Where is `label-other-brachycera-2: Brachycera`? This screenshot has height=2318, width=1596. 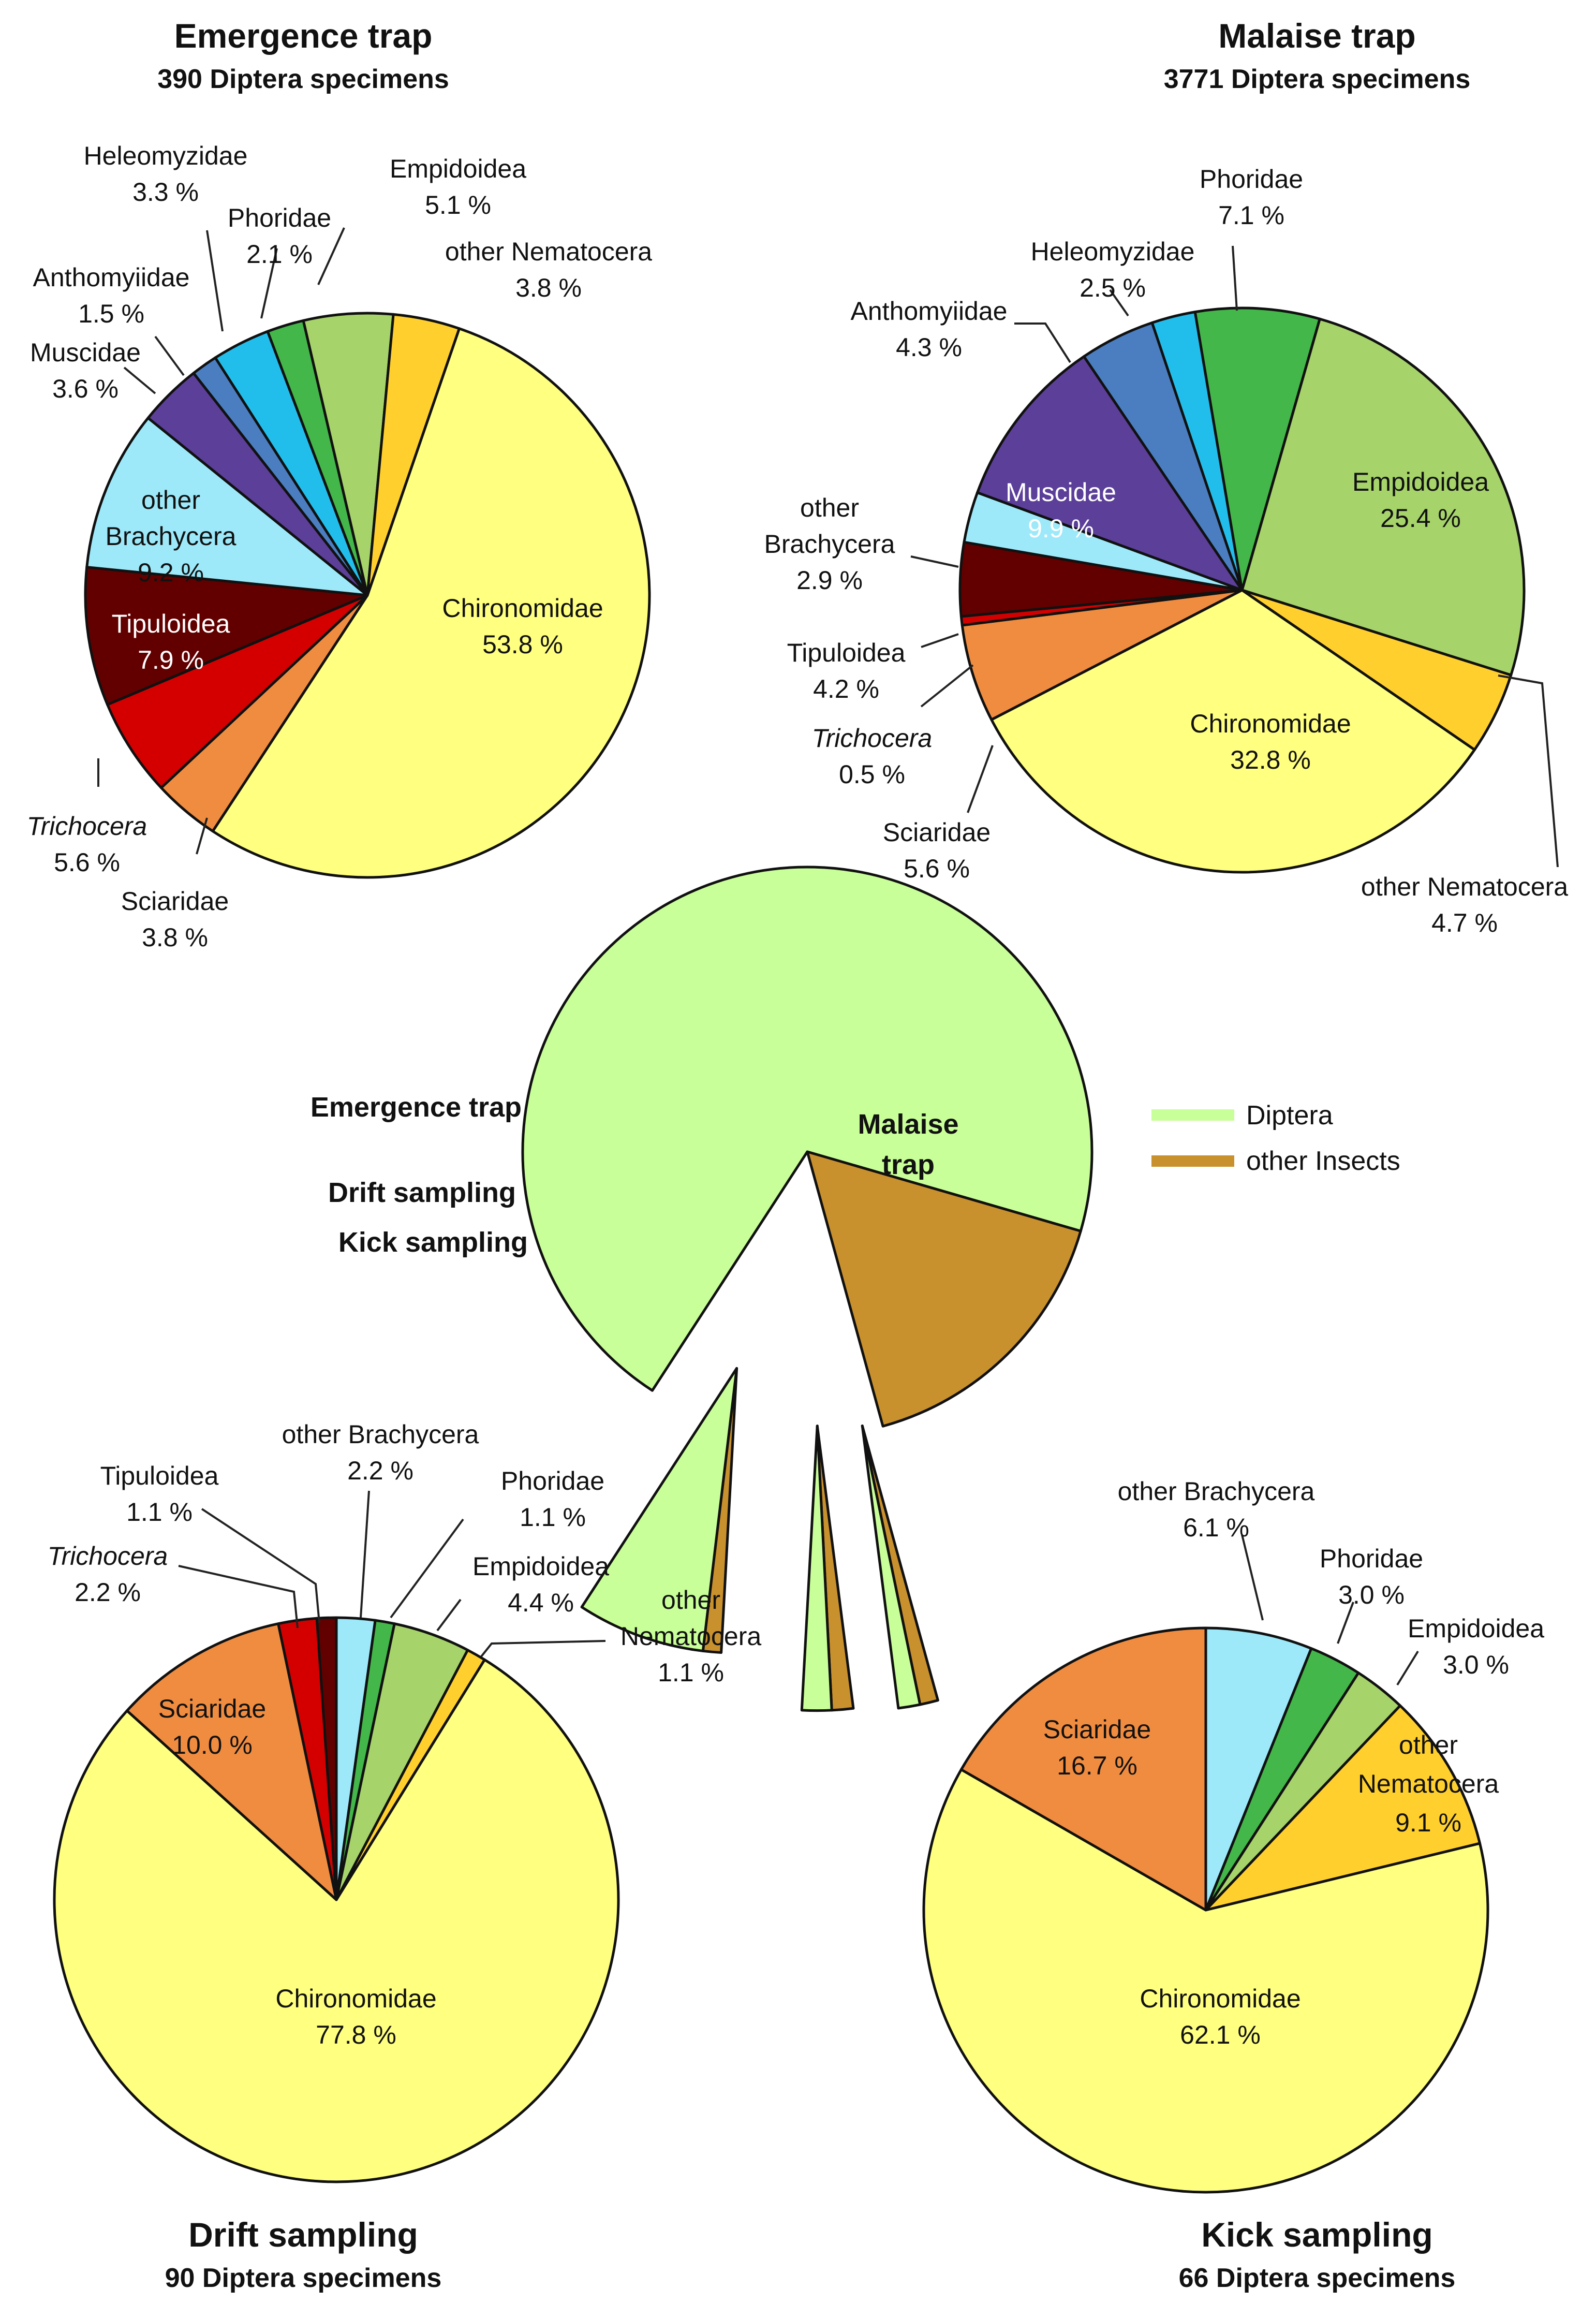 label-other-brachycera-2: Brachycera is located at coordinates (829, 544).